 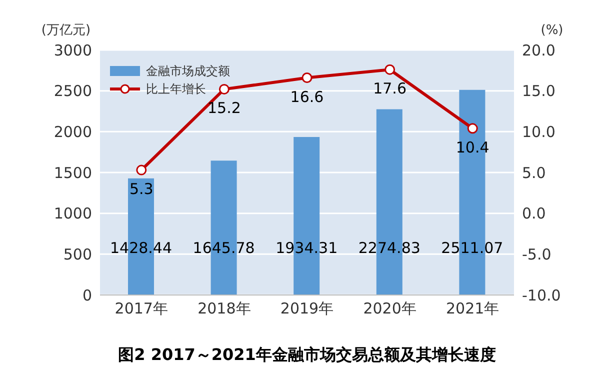 What do you see at coordinates (73, 91) in the screenshot?
I see `y-tick-label: 2500` at bounding box center [73, 91].